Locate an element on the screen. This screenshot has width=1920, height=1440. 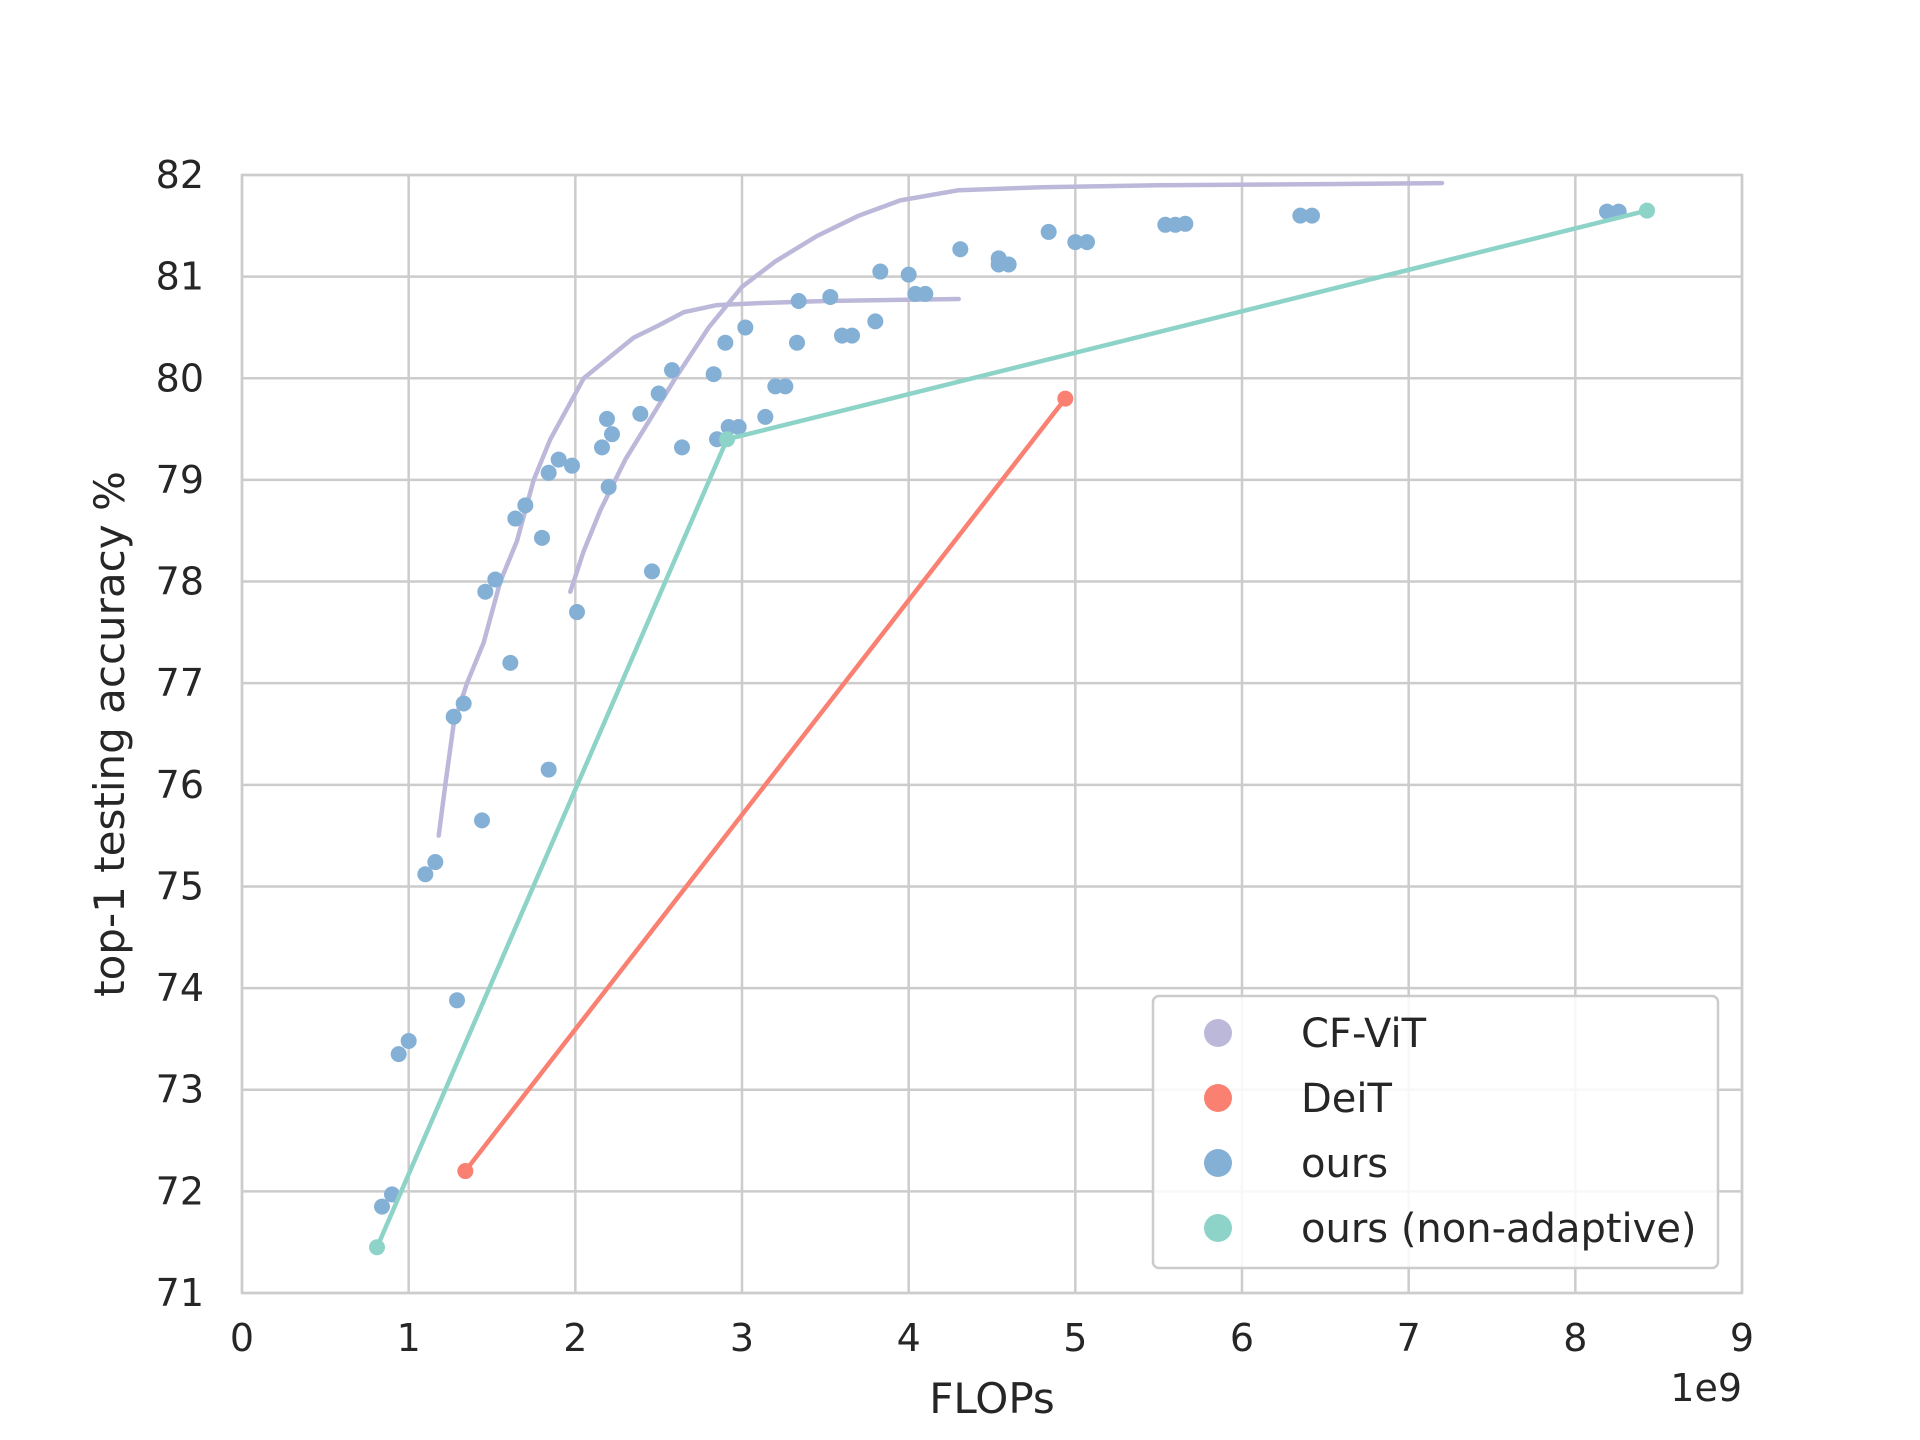
x-tick-label: 1 is located at coordinates (409, 1338).